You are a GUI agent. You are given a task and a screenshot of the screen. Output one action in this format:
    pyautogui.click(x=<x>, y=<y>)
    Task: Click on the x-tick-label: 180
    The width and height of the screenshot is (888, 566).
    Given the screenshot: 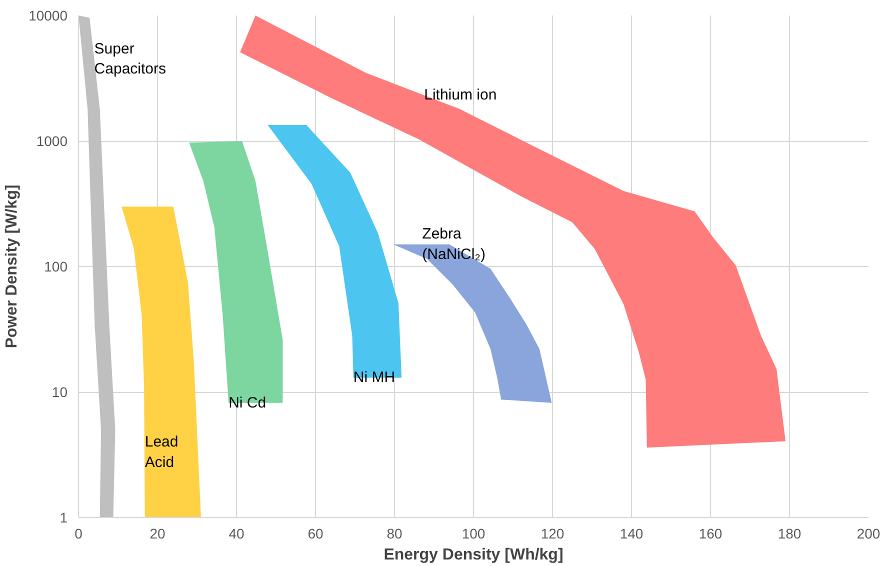 What is the action you would take?
    pyautogui.click(x=790, y=534)
    